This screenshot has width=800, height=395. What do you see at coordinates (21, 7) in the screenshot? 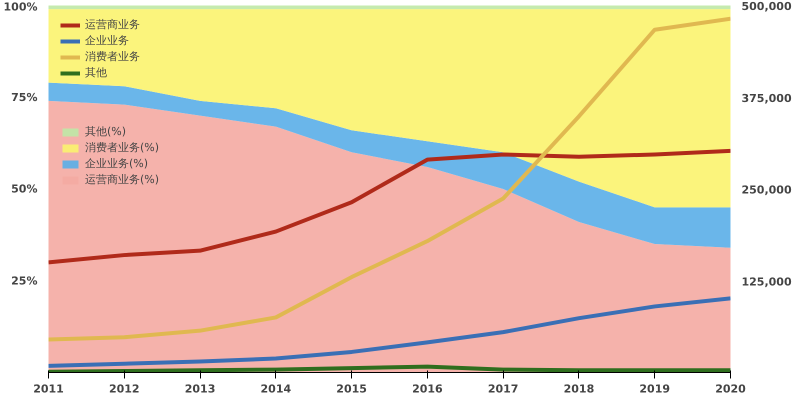
I see `y-tick-label: 100%` at bounding box center [21, 7].